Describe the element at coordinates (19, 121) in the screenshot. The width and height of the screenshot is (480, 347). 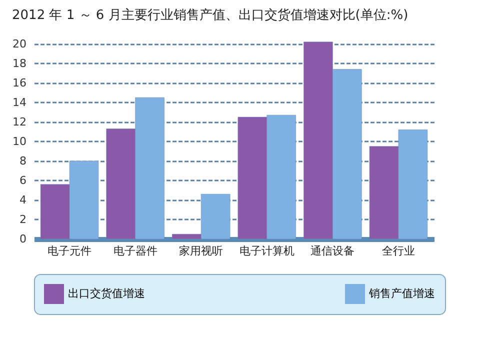
I see `y-tick-label: 12` at that location.